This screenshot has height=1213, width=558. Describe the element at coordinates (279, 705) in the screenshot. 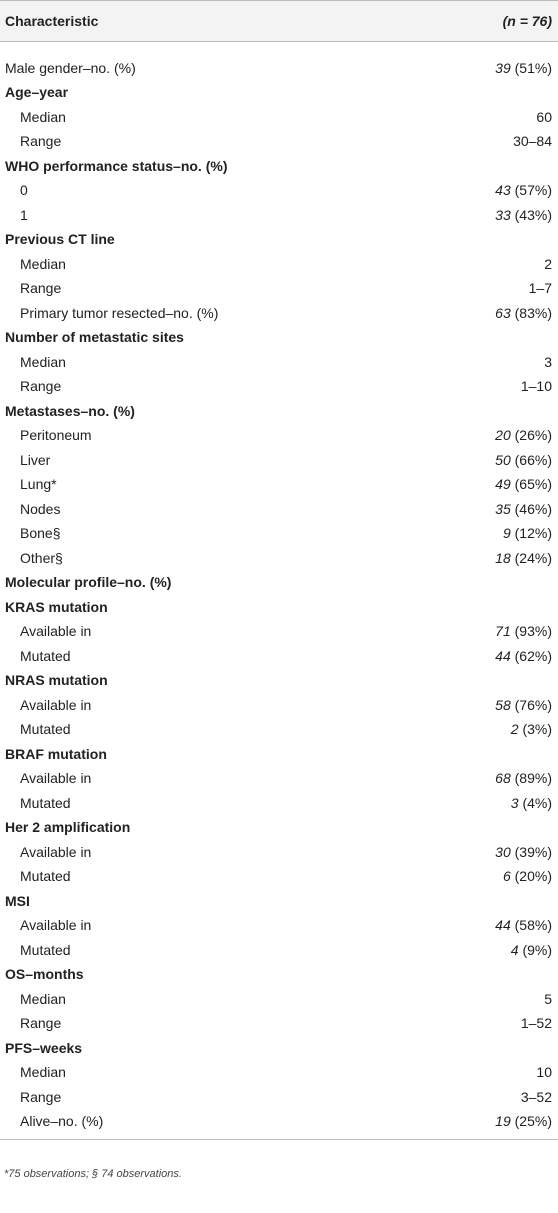

I see `table-row: Available in 58 (76%)` at that location.